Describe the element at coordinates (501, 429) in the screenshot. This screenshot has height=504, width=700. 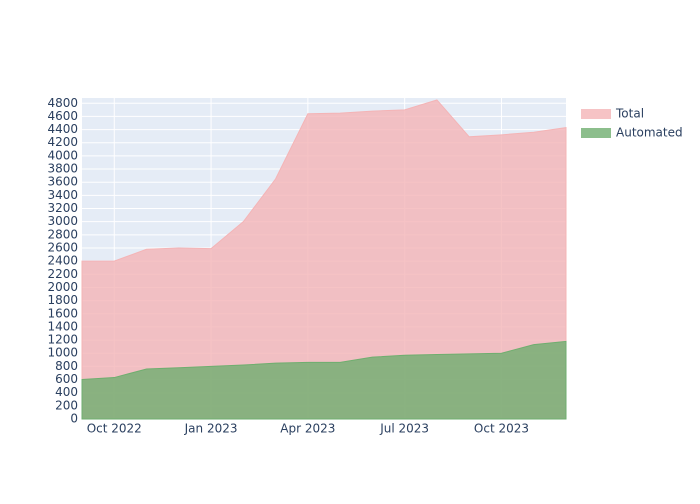
I see `x-tick-label: Oct 2023` at that location.